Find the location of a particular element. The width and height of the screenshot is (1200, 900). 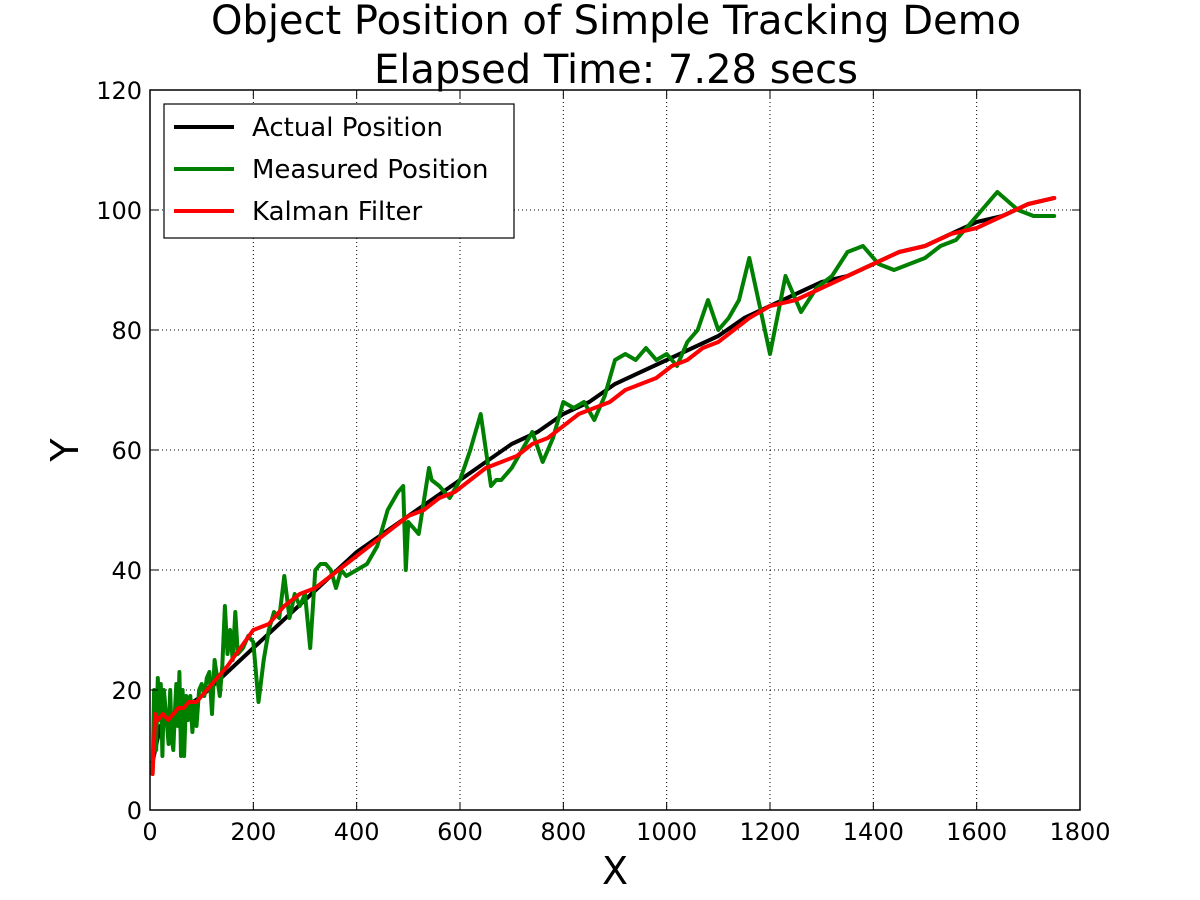

legend-label-actual: Actual Position is located at coordinates (347, 128).